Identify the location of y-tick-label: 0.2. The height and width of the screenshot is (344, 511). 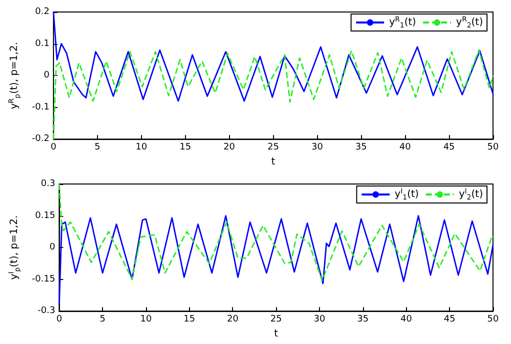
(42, 12).